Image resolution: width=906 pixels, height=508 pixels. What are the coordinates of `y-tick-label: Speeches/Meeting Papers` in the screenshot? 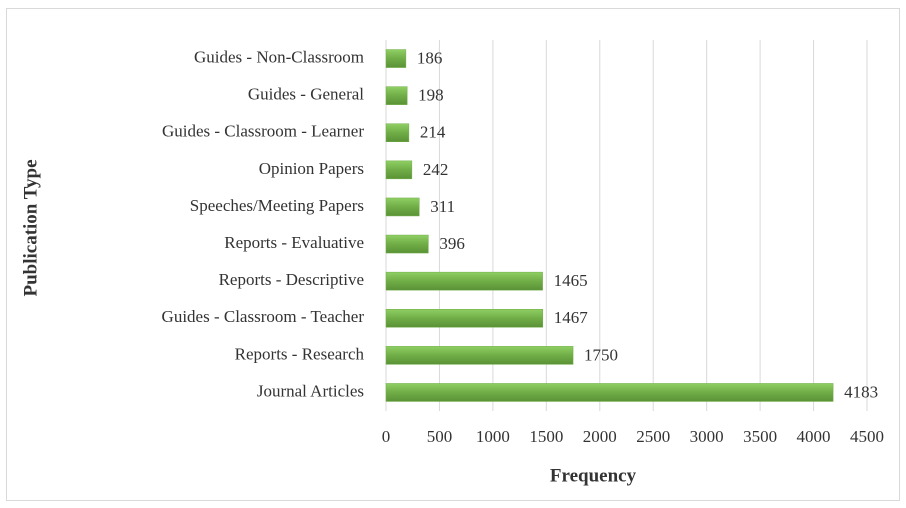 It's located at (277, 205).